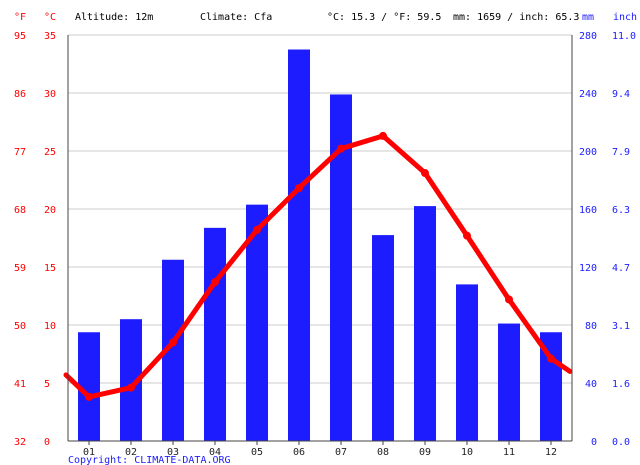  Describe the element at coordinates (50, 36) in the screenshot. I see `celsius-tick-label: 35` at that location.